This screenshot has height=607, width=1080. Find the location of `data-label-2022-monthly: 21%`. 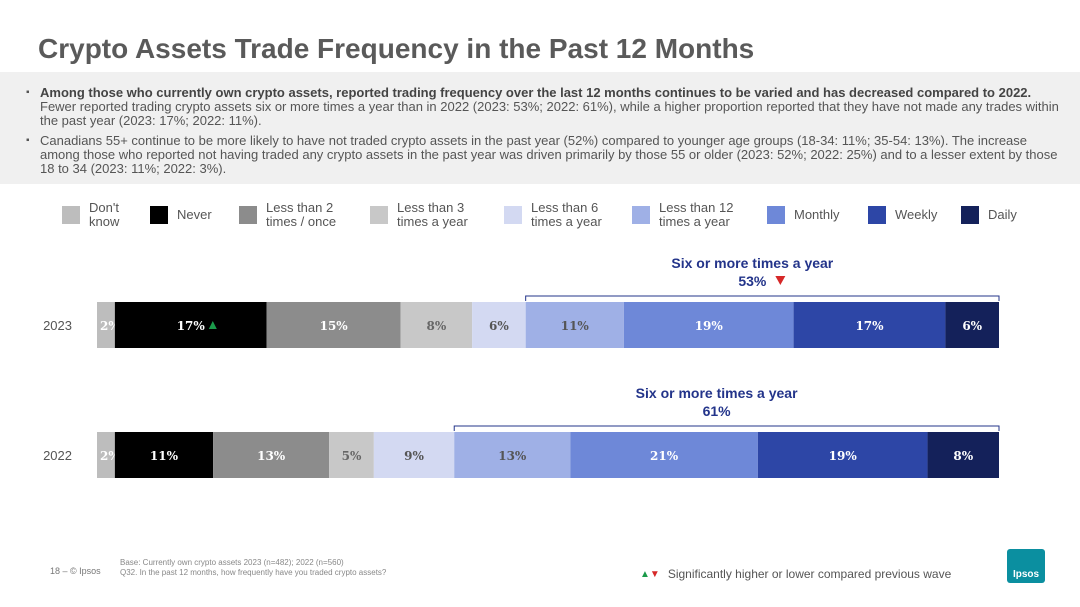

data-label-2022-monthly: 21% is located at coordinates (664, 456).